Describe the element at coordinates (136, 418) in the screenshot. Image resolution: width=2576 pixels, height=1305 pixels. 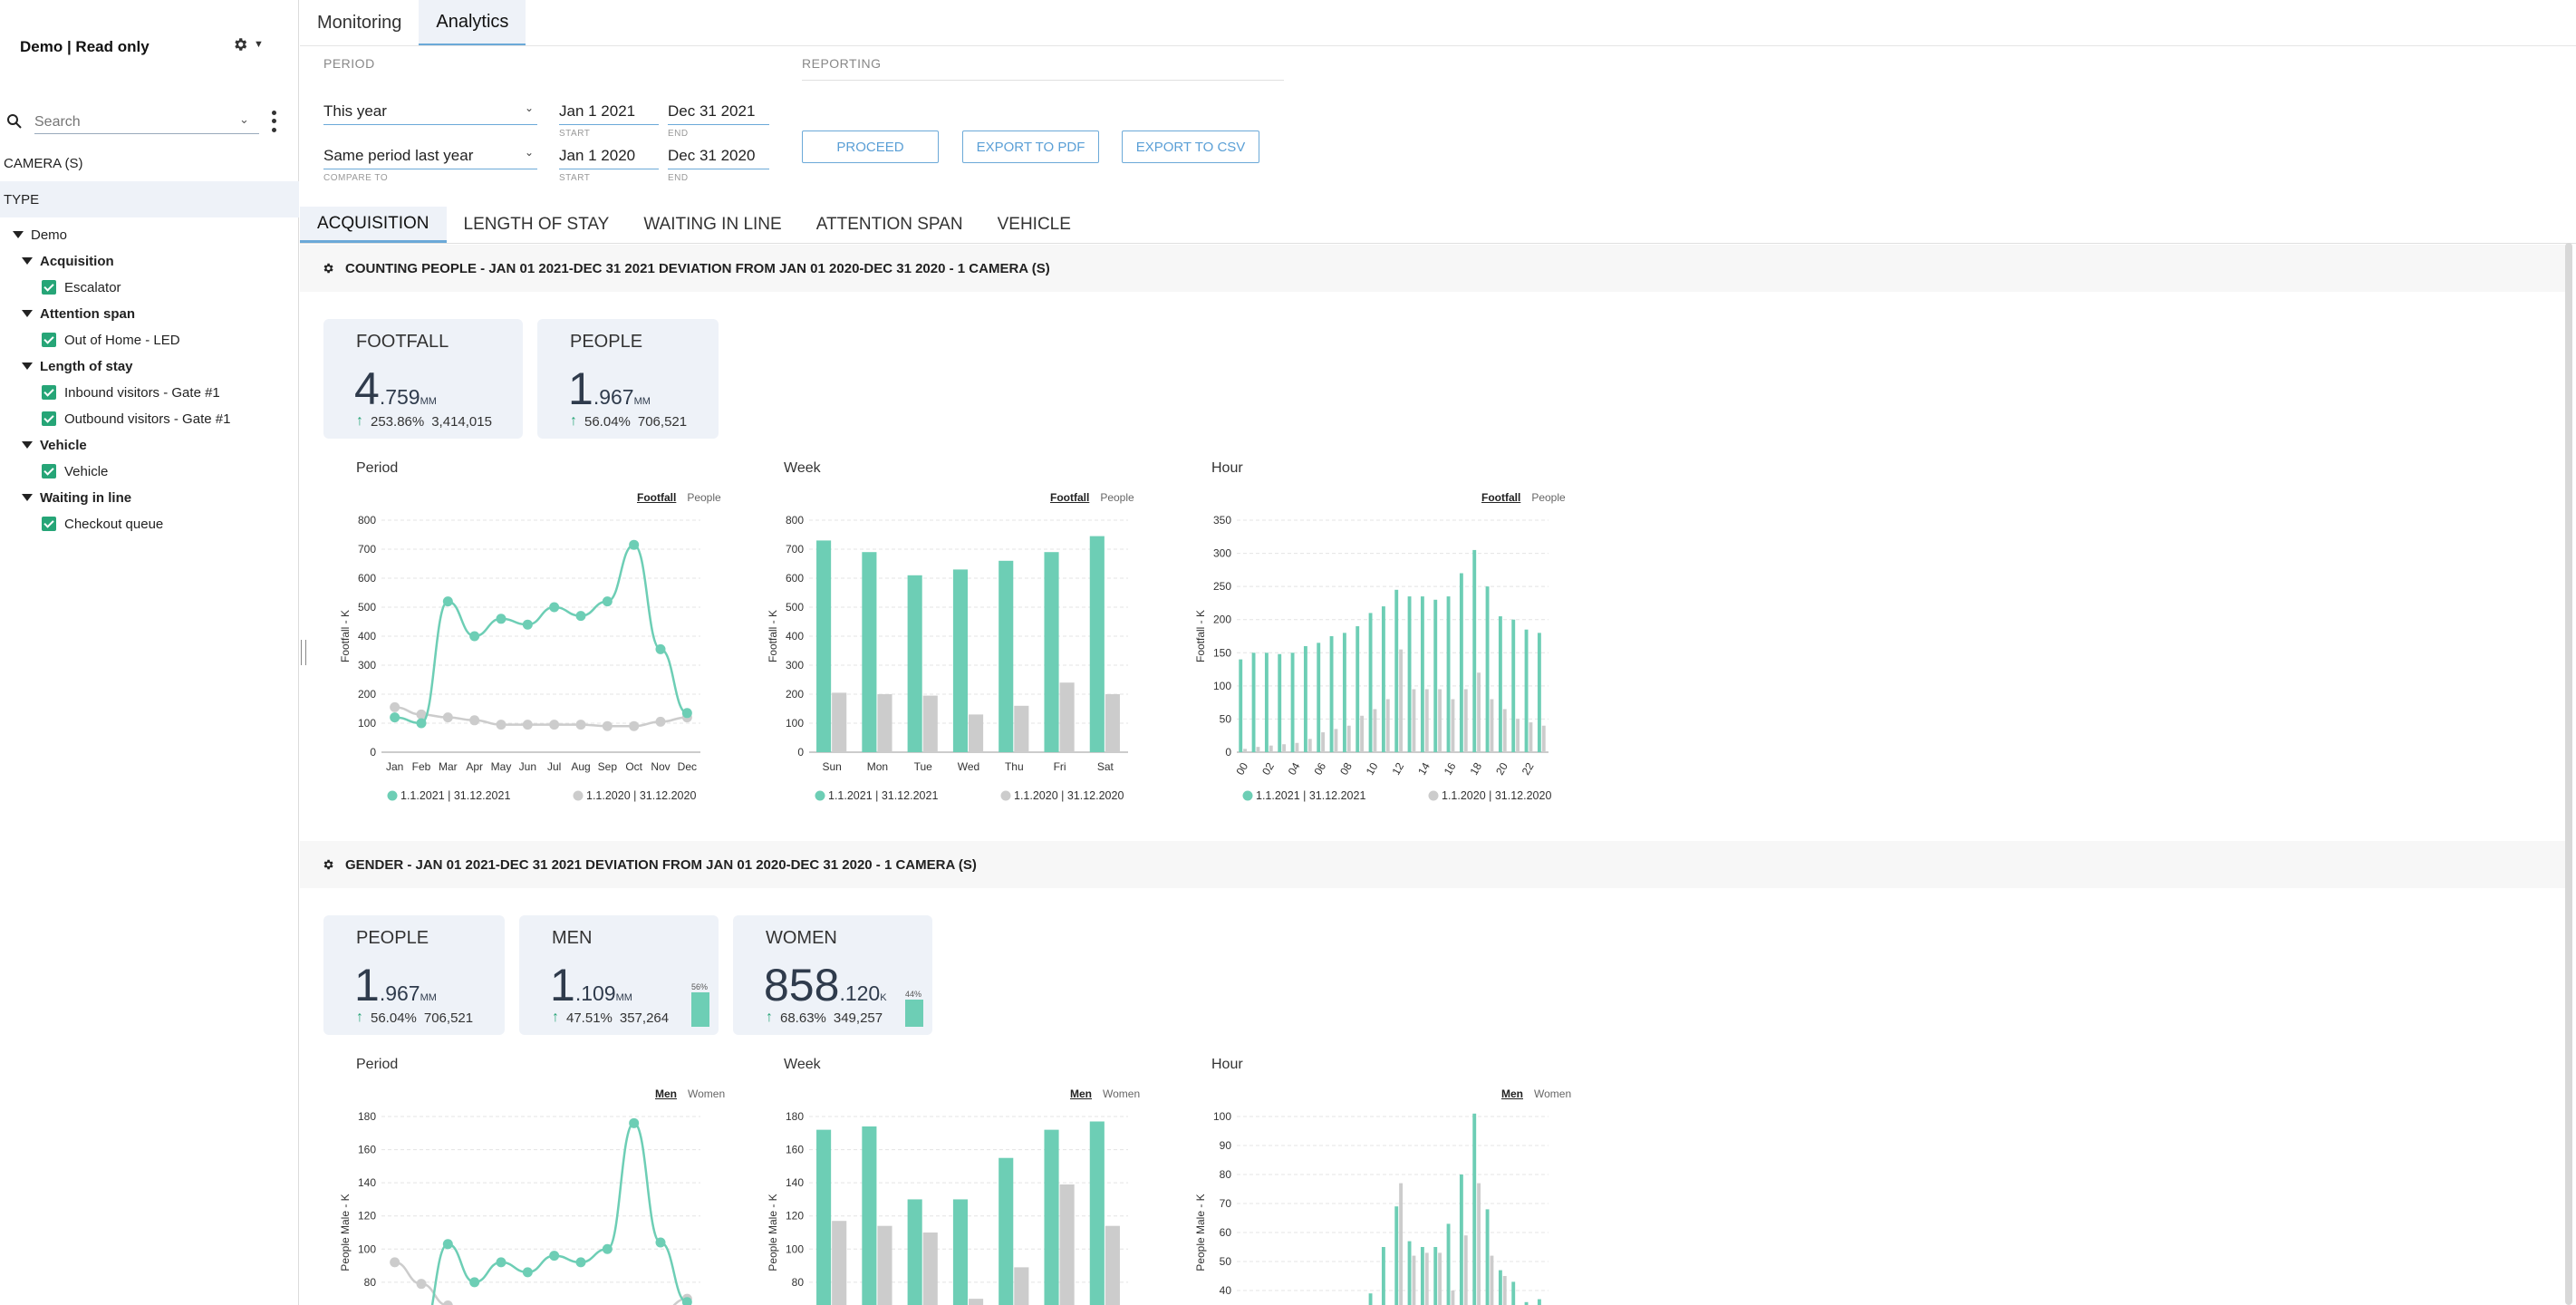
I see `camera-item: Outbound visitors - Gate #1` at that location.